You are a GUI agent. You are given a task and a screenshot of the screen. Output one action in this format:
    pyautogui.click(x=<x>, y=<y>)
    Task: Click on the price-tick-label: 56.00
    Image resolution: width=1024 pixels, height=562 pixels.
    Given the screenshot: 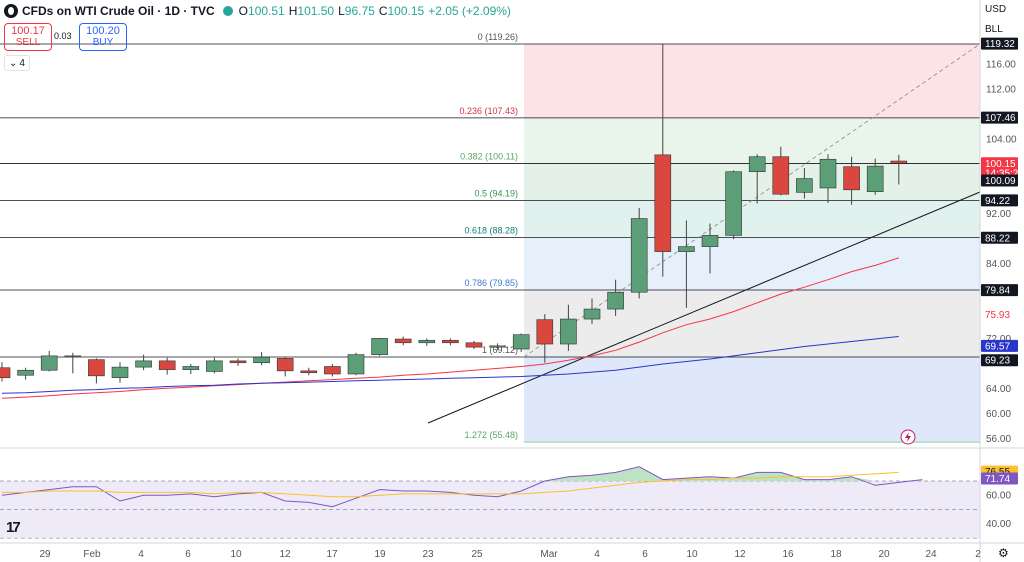 What is the action you would take?
    pyautogui.click(x=998, y=439)
    